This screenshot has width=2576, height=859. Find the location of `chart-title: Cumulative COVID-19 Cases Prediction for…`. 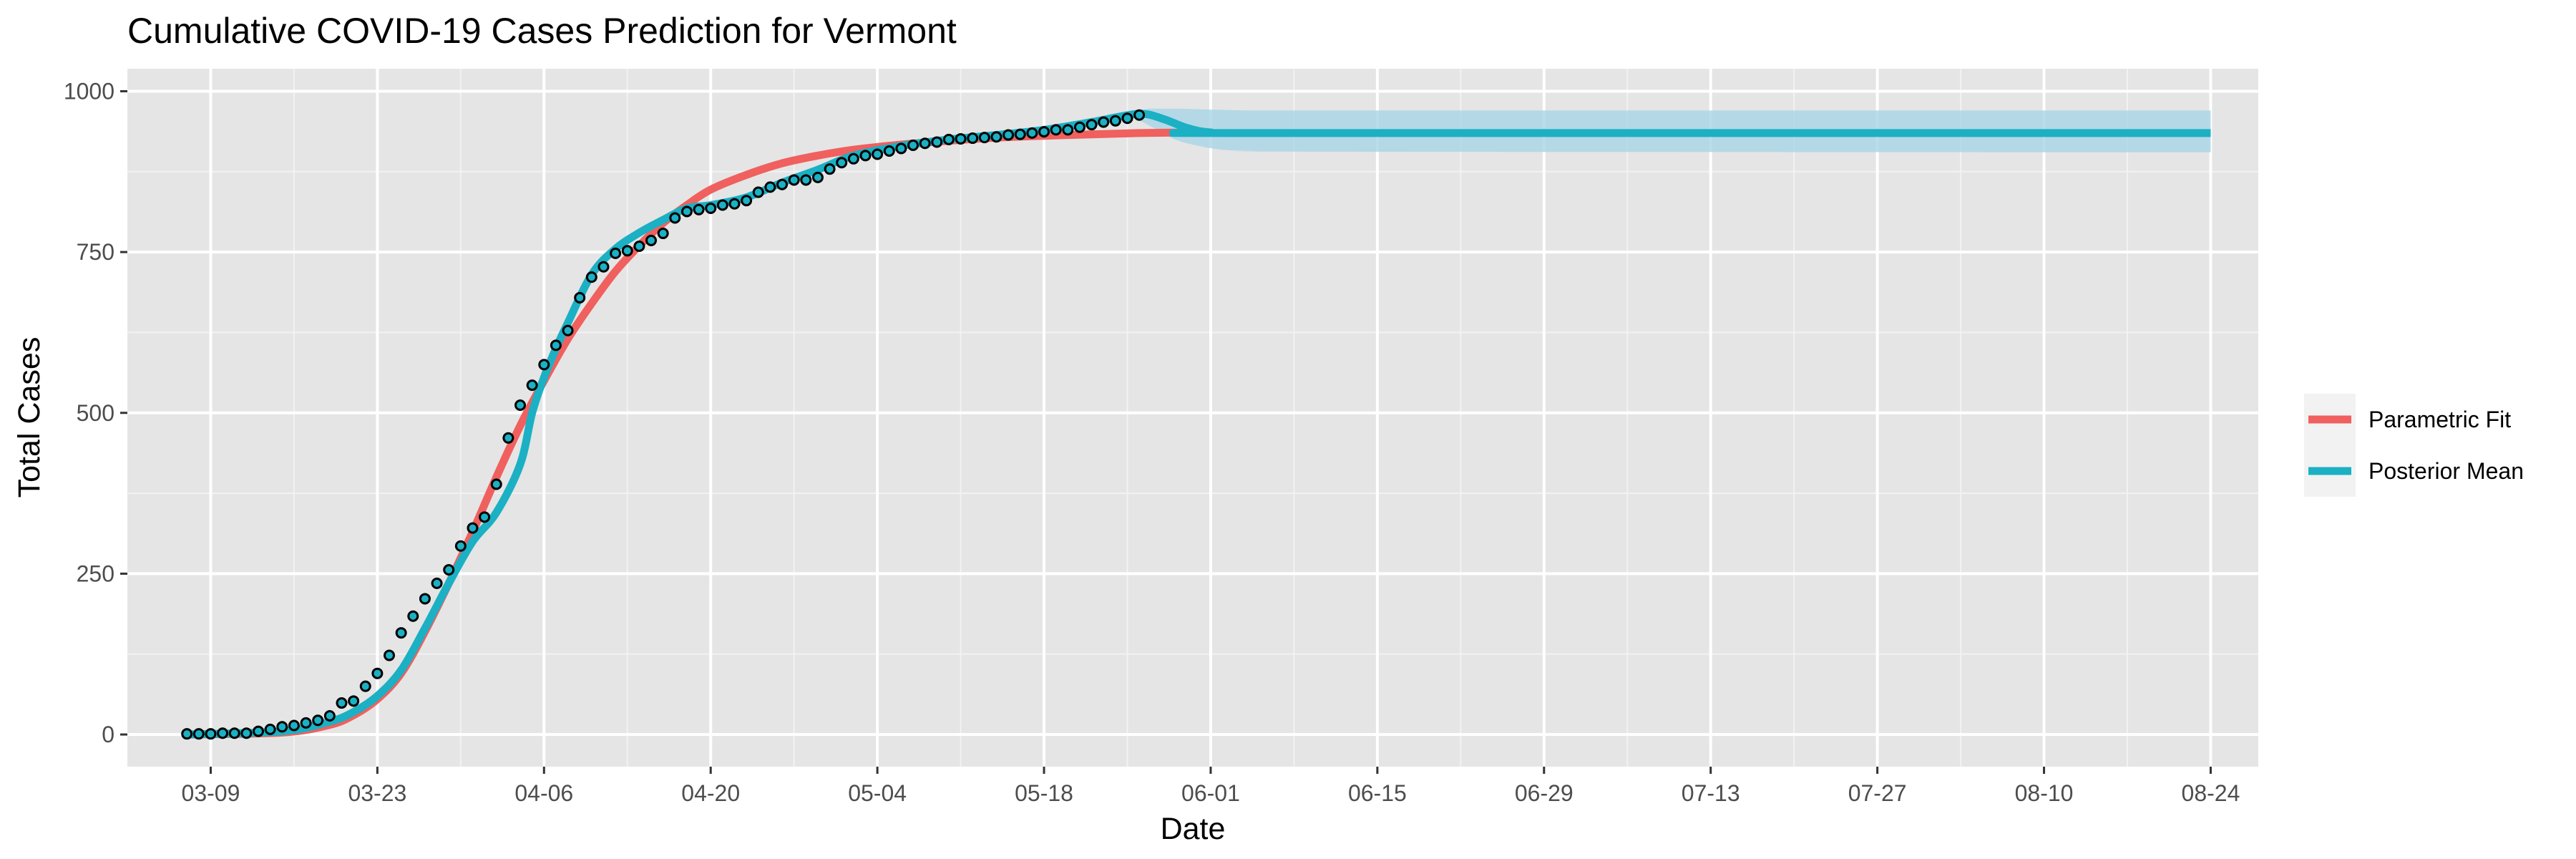

chart-title: Cumulative COVID-19 Cases Prediction for… is located at coordinates (542, 31).